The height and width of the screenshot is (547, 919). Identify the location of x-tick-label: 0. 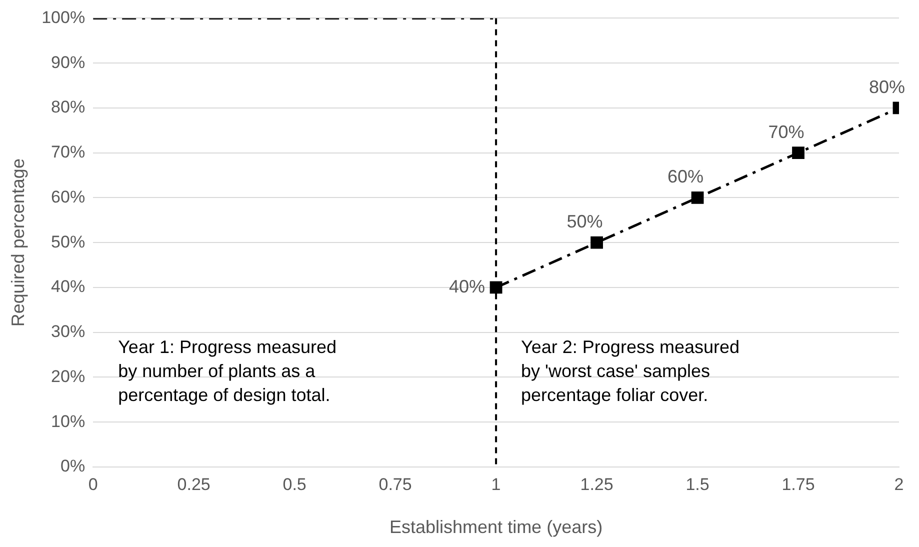
(93, 484).